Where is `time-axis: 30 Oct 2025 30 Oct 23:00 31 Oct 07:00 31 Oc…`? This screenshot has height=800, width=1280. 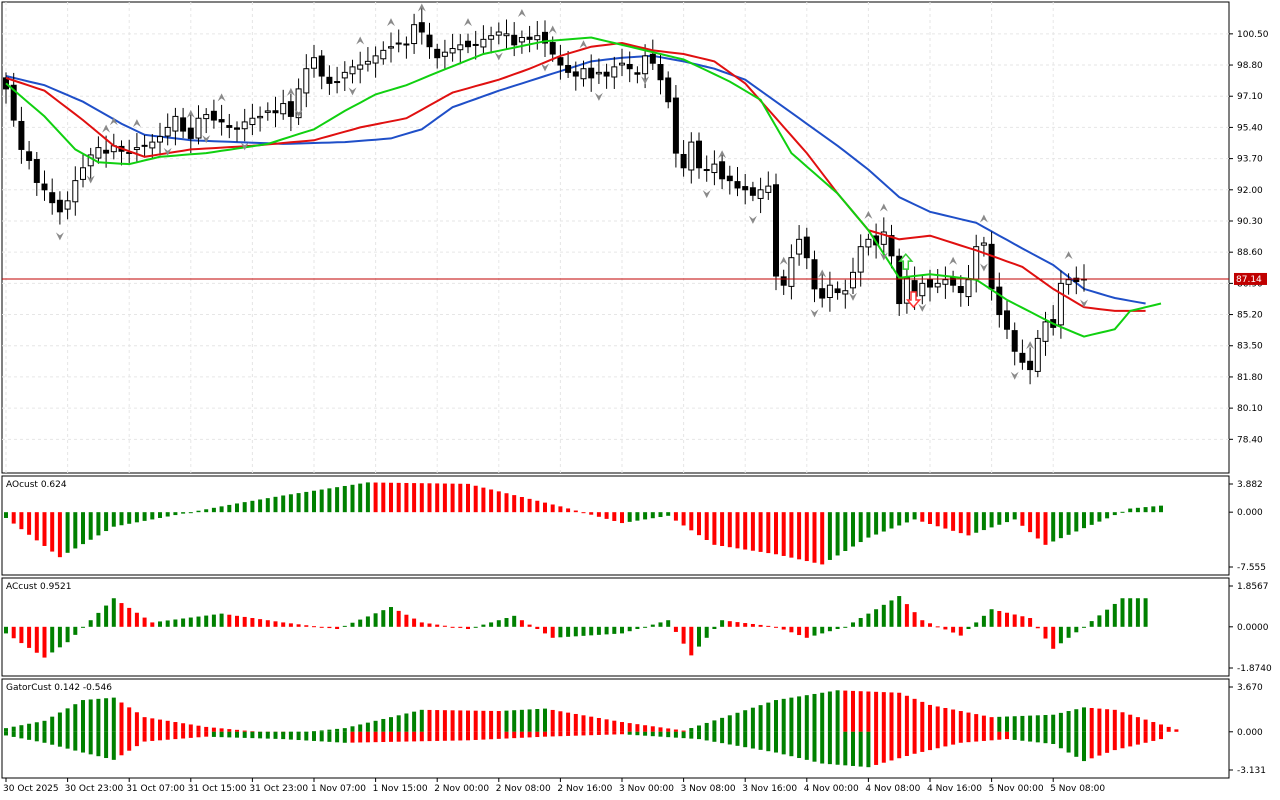 time-axis: 30 Oct 2025 30 Oct 23:00 31 Oct 07:00 31 Oc… is located at coordinates (554, 786).